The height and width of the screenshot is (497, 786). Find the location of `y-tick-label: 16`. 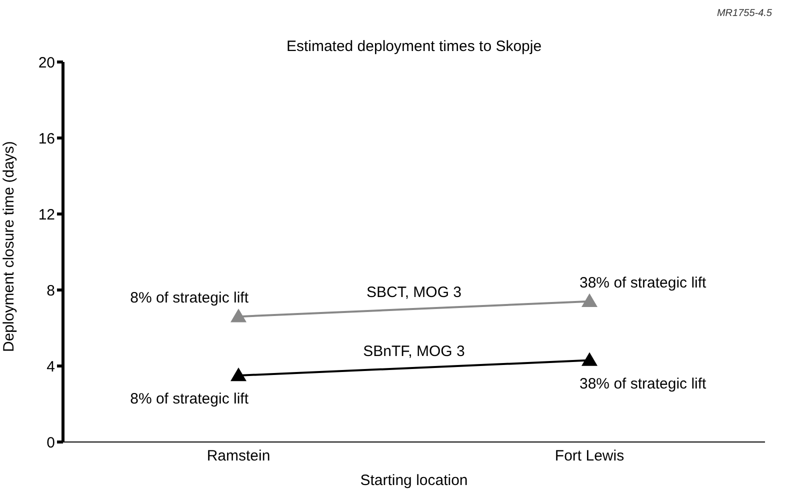

y-tick-label: 16 is located at coordinates (46, 139).